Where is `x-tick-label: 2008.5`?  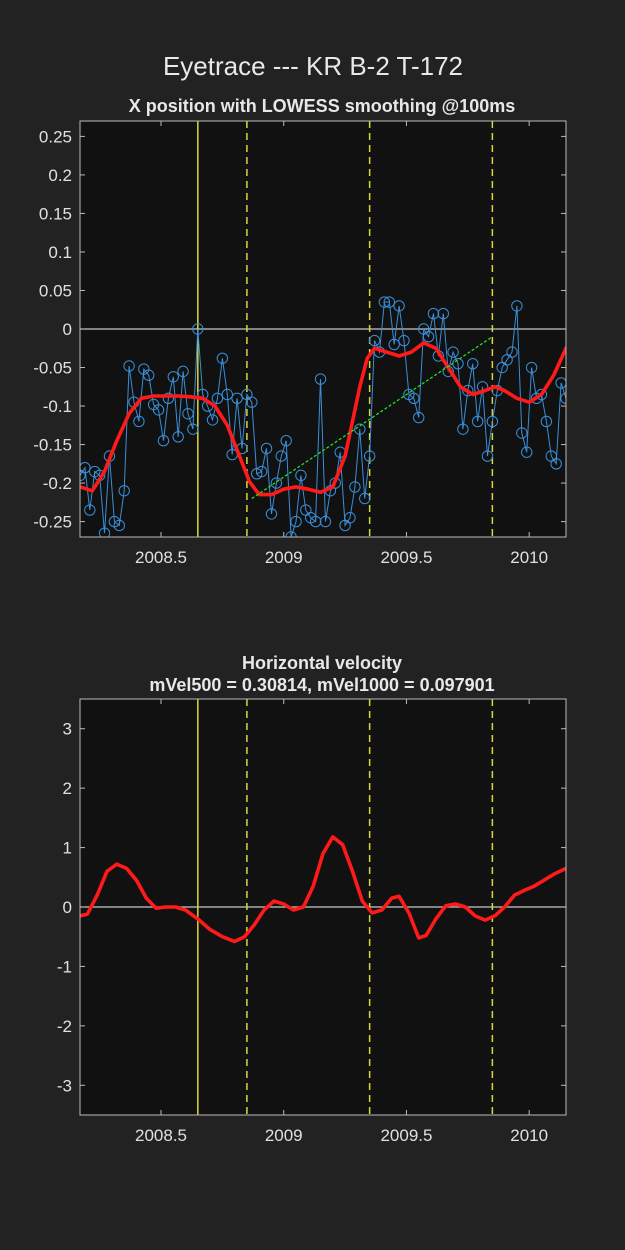
x-tick-label: 2008.5 is located at coordinates (161, 557).